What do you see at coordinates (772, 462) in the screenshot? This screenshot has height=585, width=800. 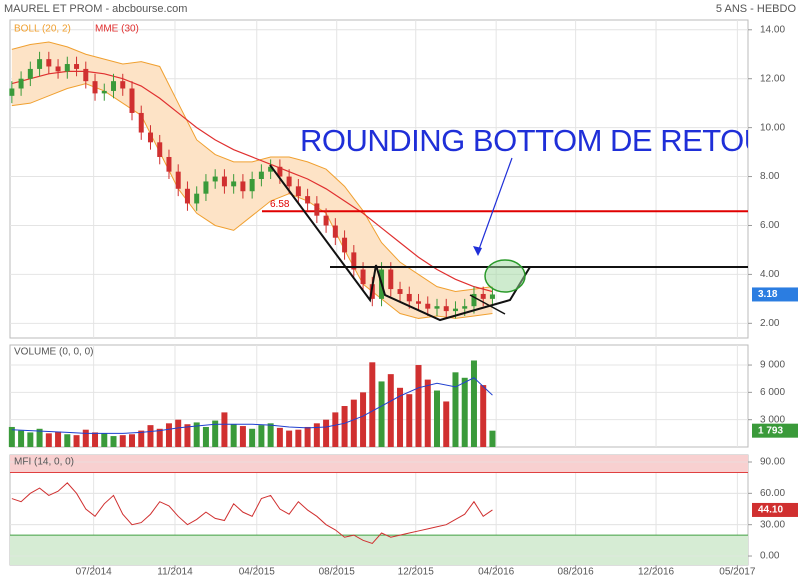 I see `y-tick-label: 90.00` at bounding box center [772, 462].